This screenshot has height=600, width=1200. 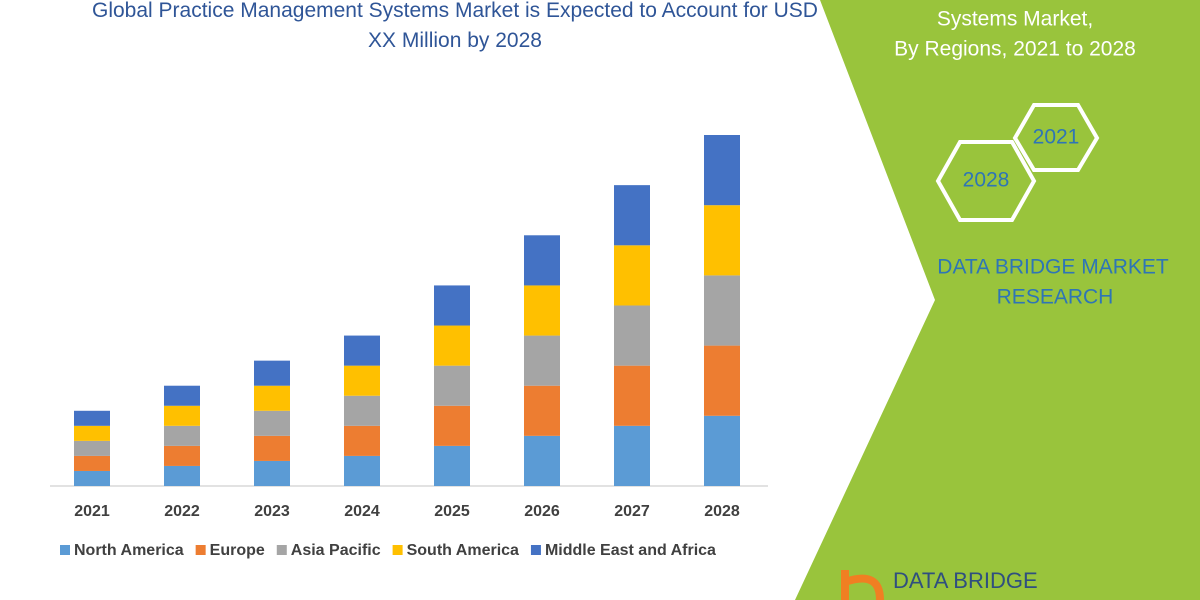 I want to click on x-tick-label: 2025, so click(x=452, y=511).